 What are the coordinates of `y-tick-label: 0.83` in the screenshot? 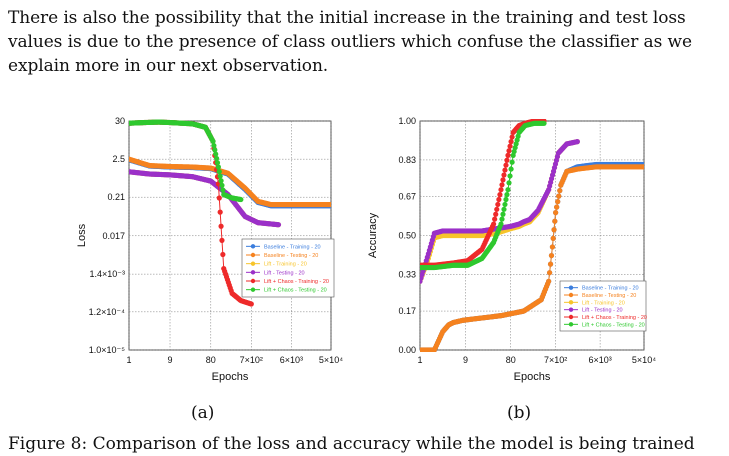 It's located at (407, 160).